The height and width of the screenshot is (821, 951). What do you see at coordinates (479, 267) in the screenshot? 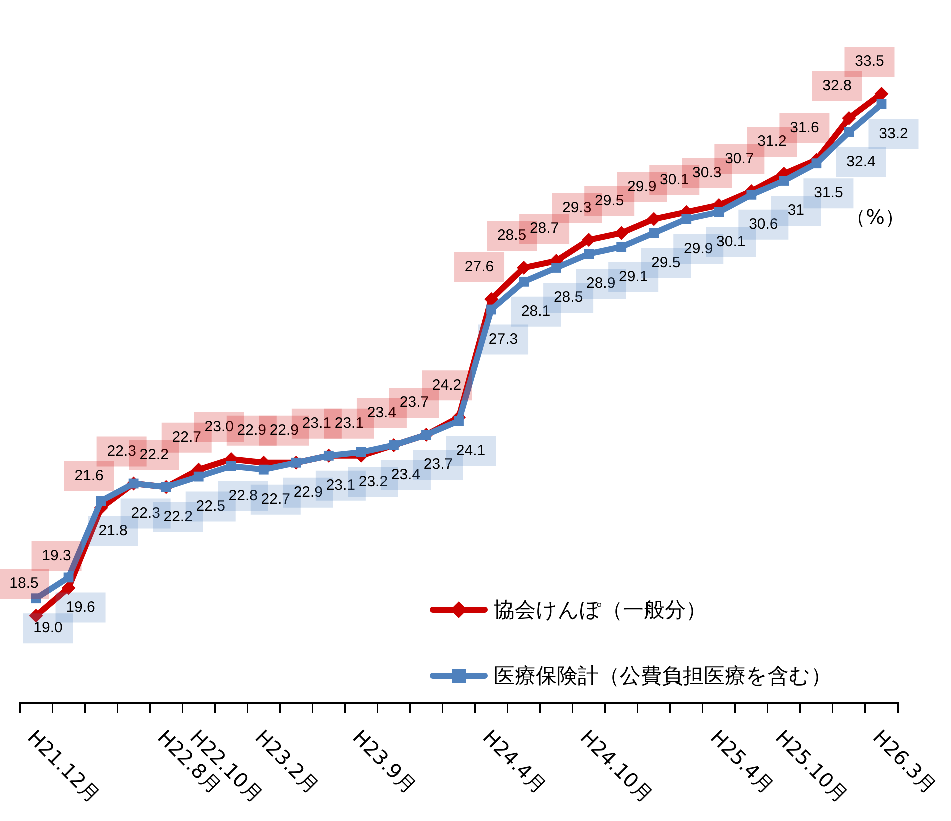
I see `data-label: 27.6` at bounding box center [479, 267].